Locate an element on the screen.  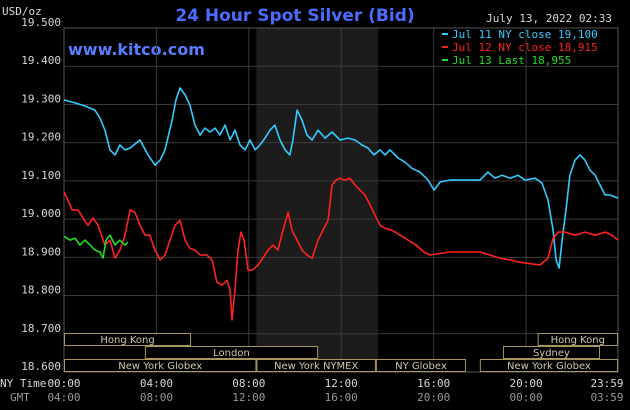
y-unit: USD/oz is located at coordinates (22, 11).